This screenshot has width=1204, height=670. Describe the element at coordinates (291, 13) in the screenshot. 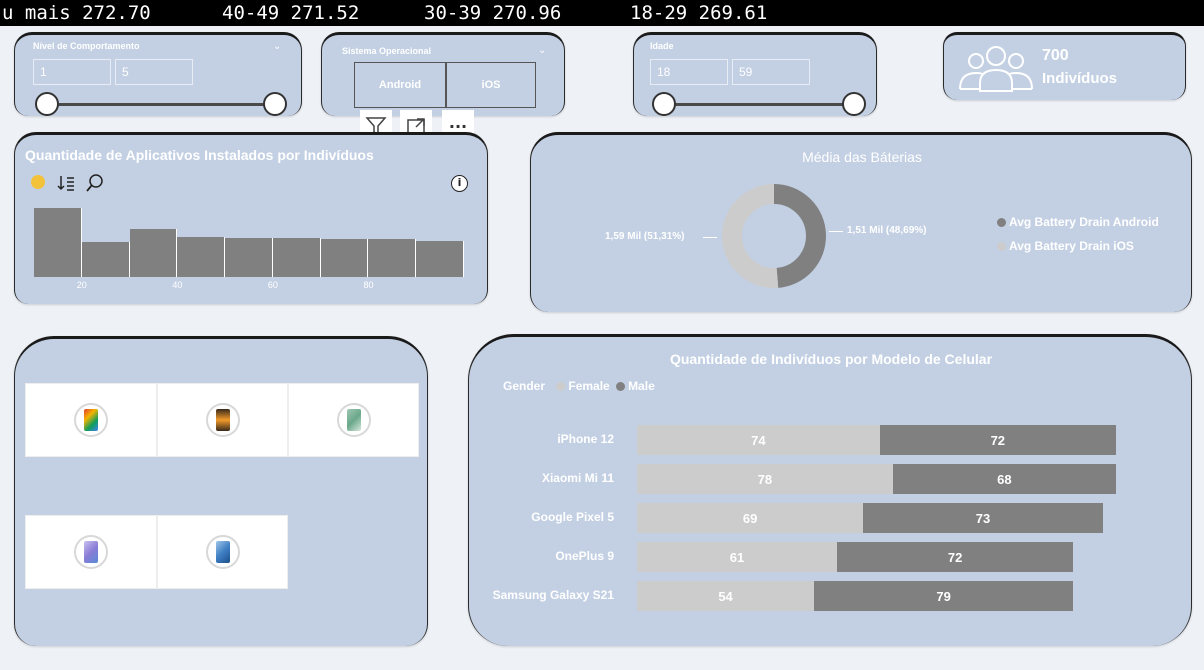

I see `ticker-item: 40-49 271.52` at that location.